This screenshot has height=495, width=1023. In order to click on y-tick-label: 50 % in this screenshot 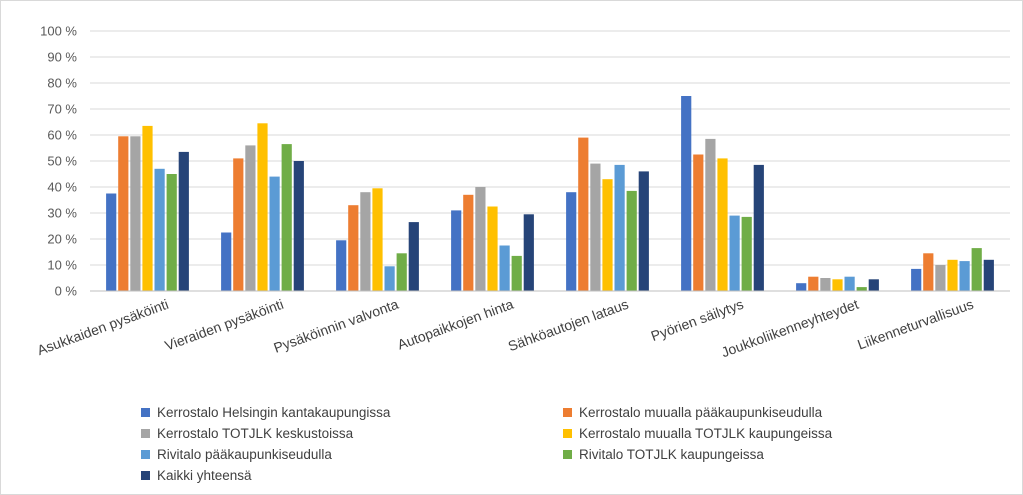, I will do `click(62, 161)`.